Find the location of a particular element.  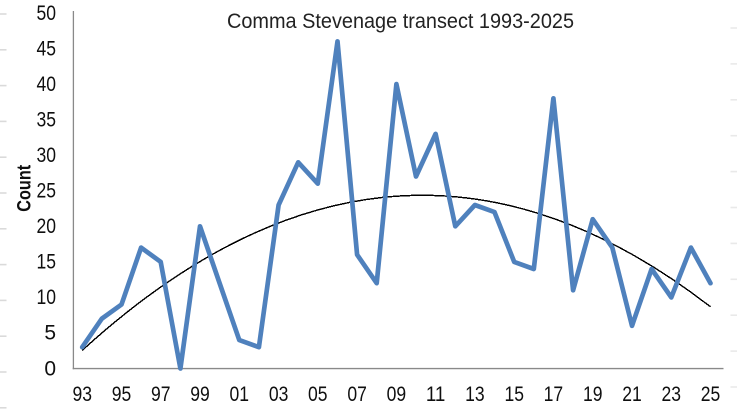

svg-text:Comma Stevenage transect 1993-: Comma Stevenage transect 1993-2025 is located at coordinates (400, 21).